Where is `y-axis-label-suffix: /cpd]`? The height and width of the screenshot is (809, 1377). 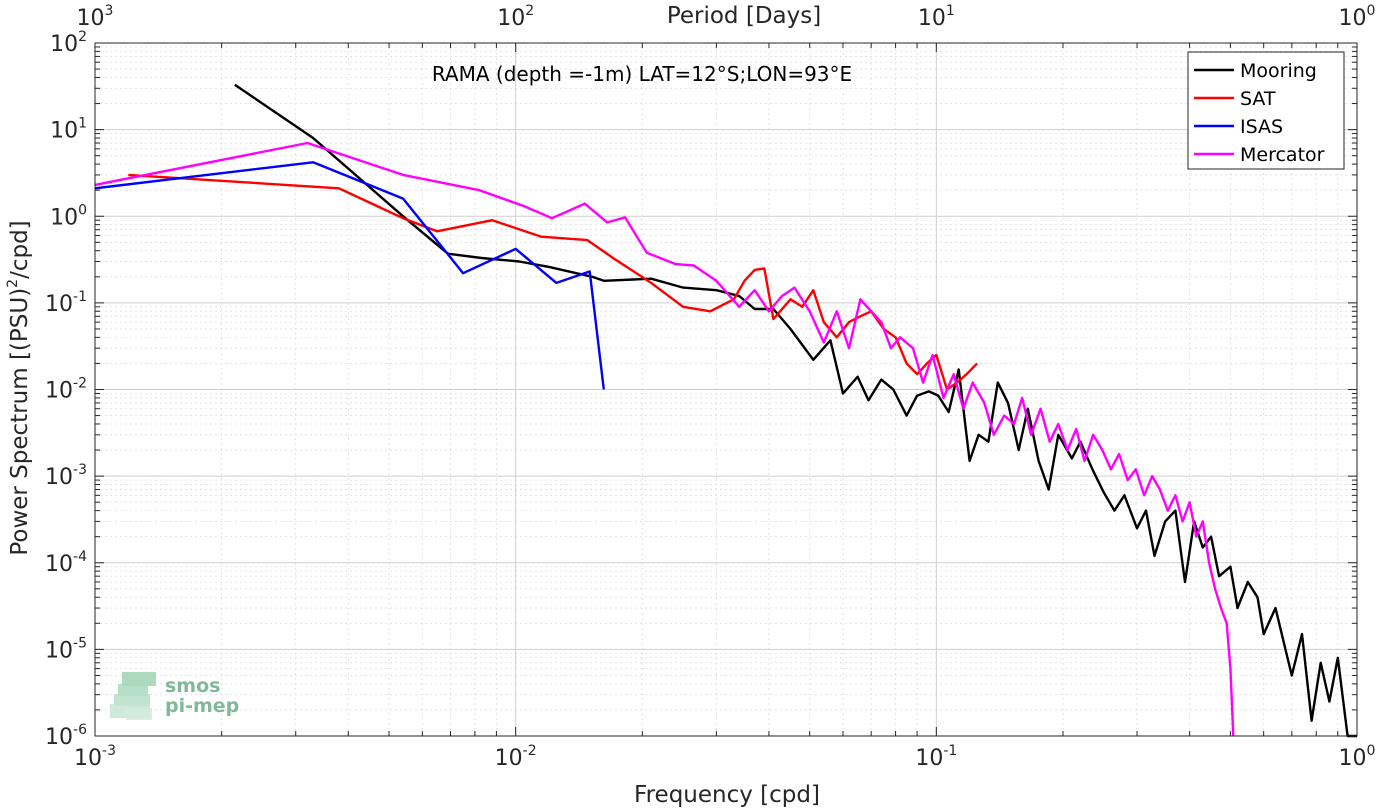
y-axis-label-suffix: /cpd] is located at coordinates (20, 249).